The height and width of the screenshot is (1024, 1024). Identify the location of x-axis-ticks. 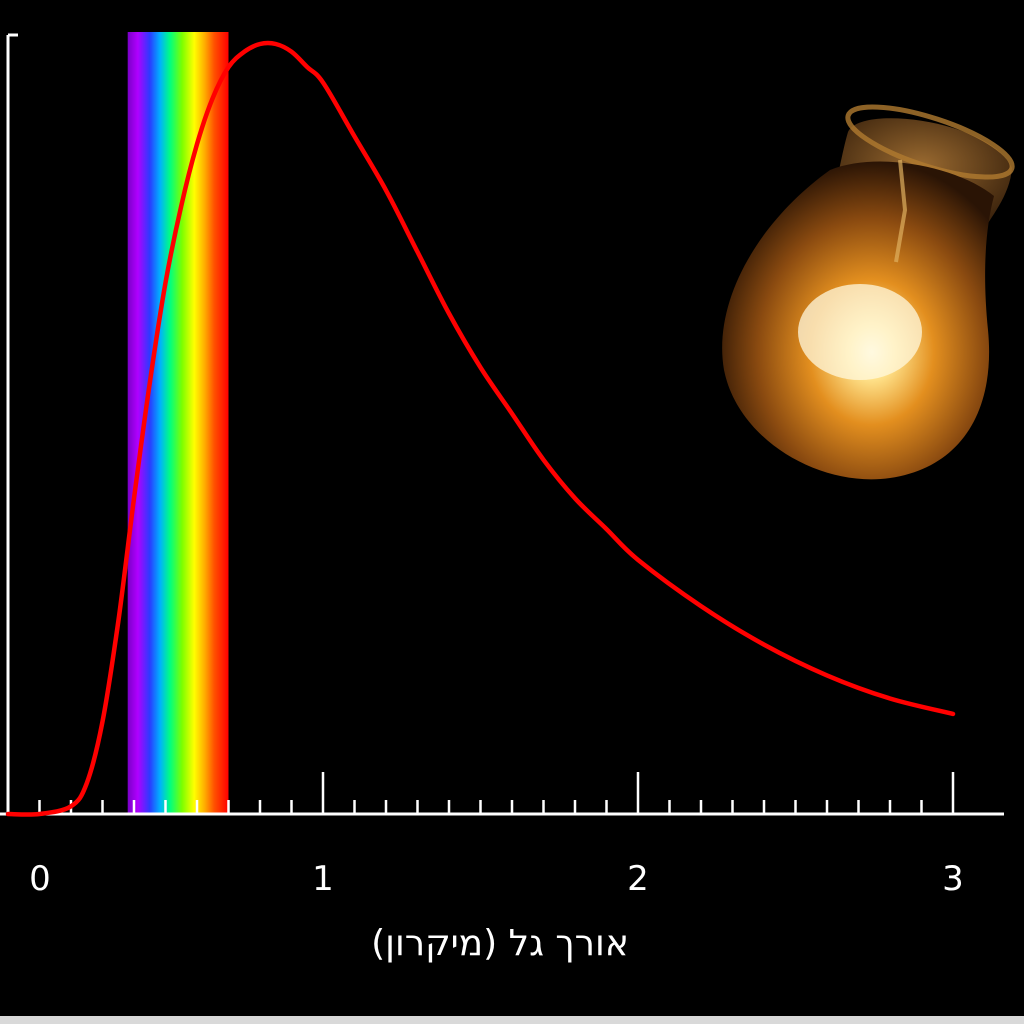
(496, 793).